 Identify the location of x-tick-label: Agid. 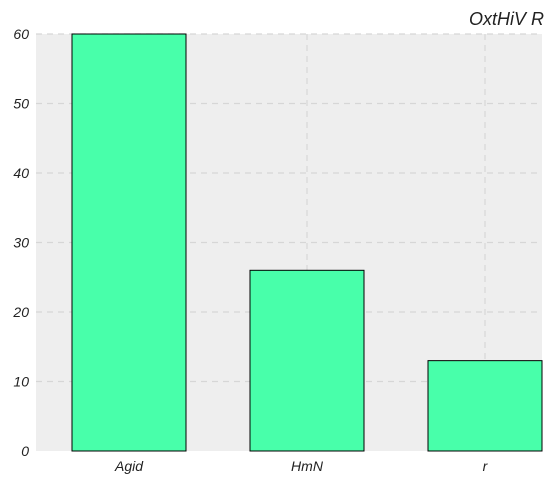
(129, 466).